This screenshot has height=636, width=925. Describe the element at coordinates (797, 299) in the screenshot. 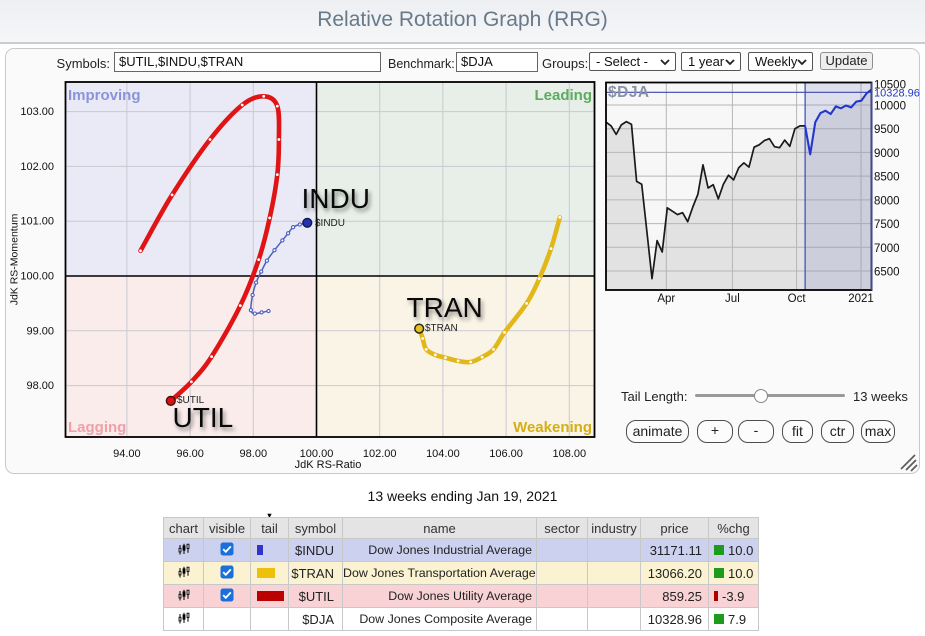

I see `svg-text: Oct` at that location.